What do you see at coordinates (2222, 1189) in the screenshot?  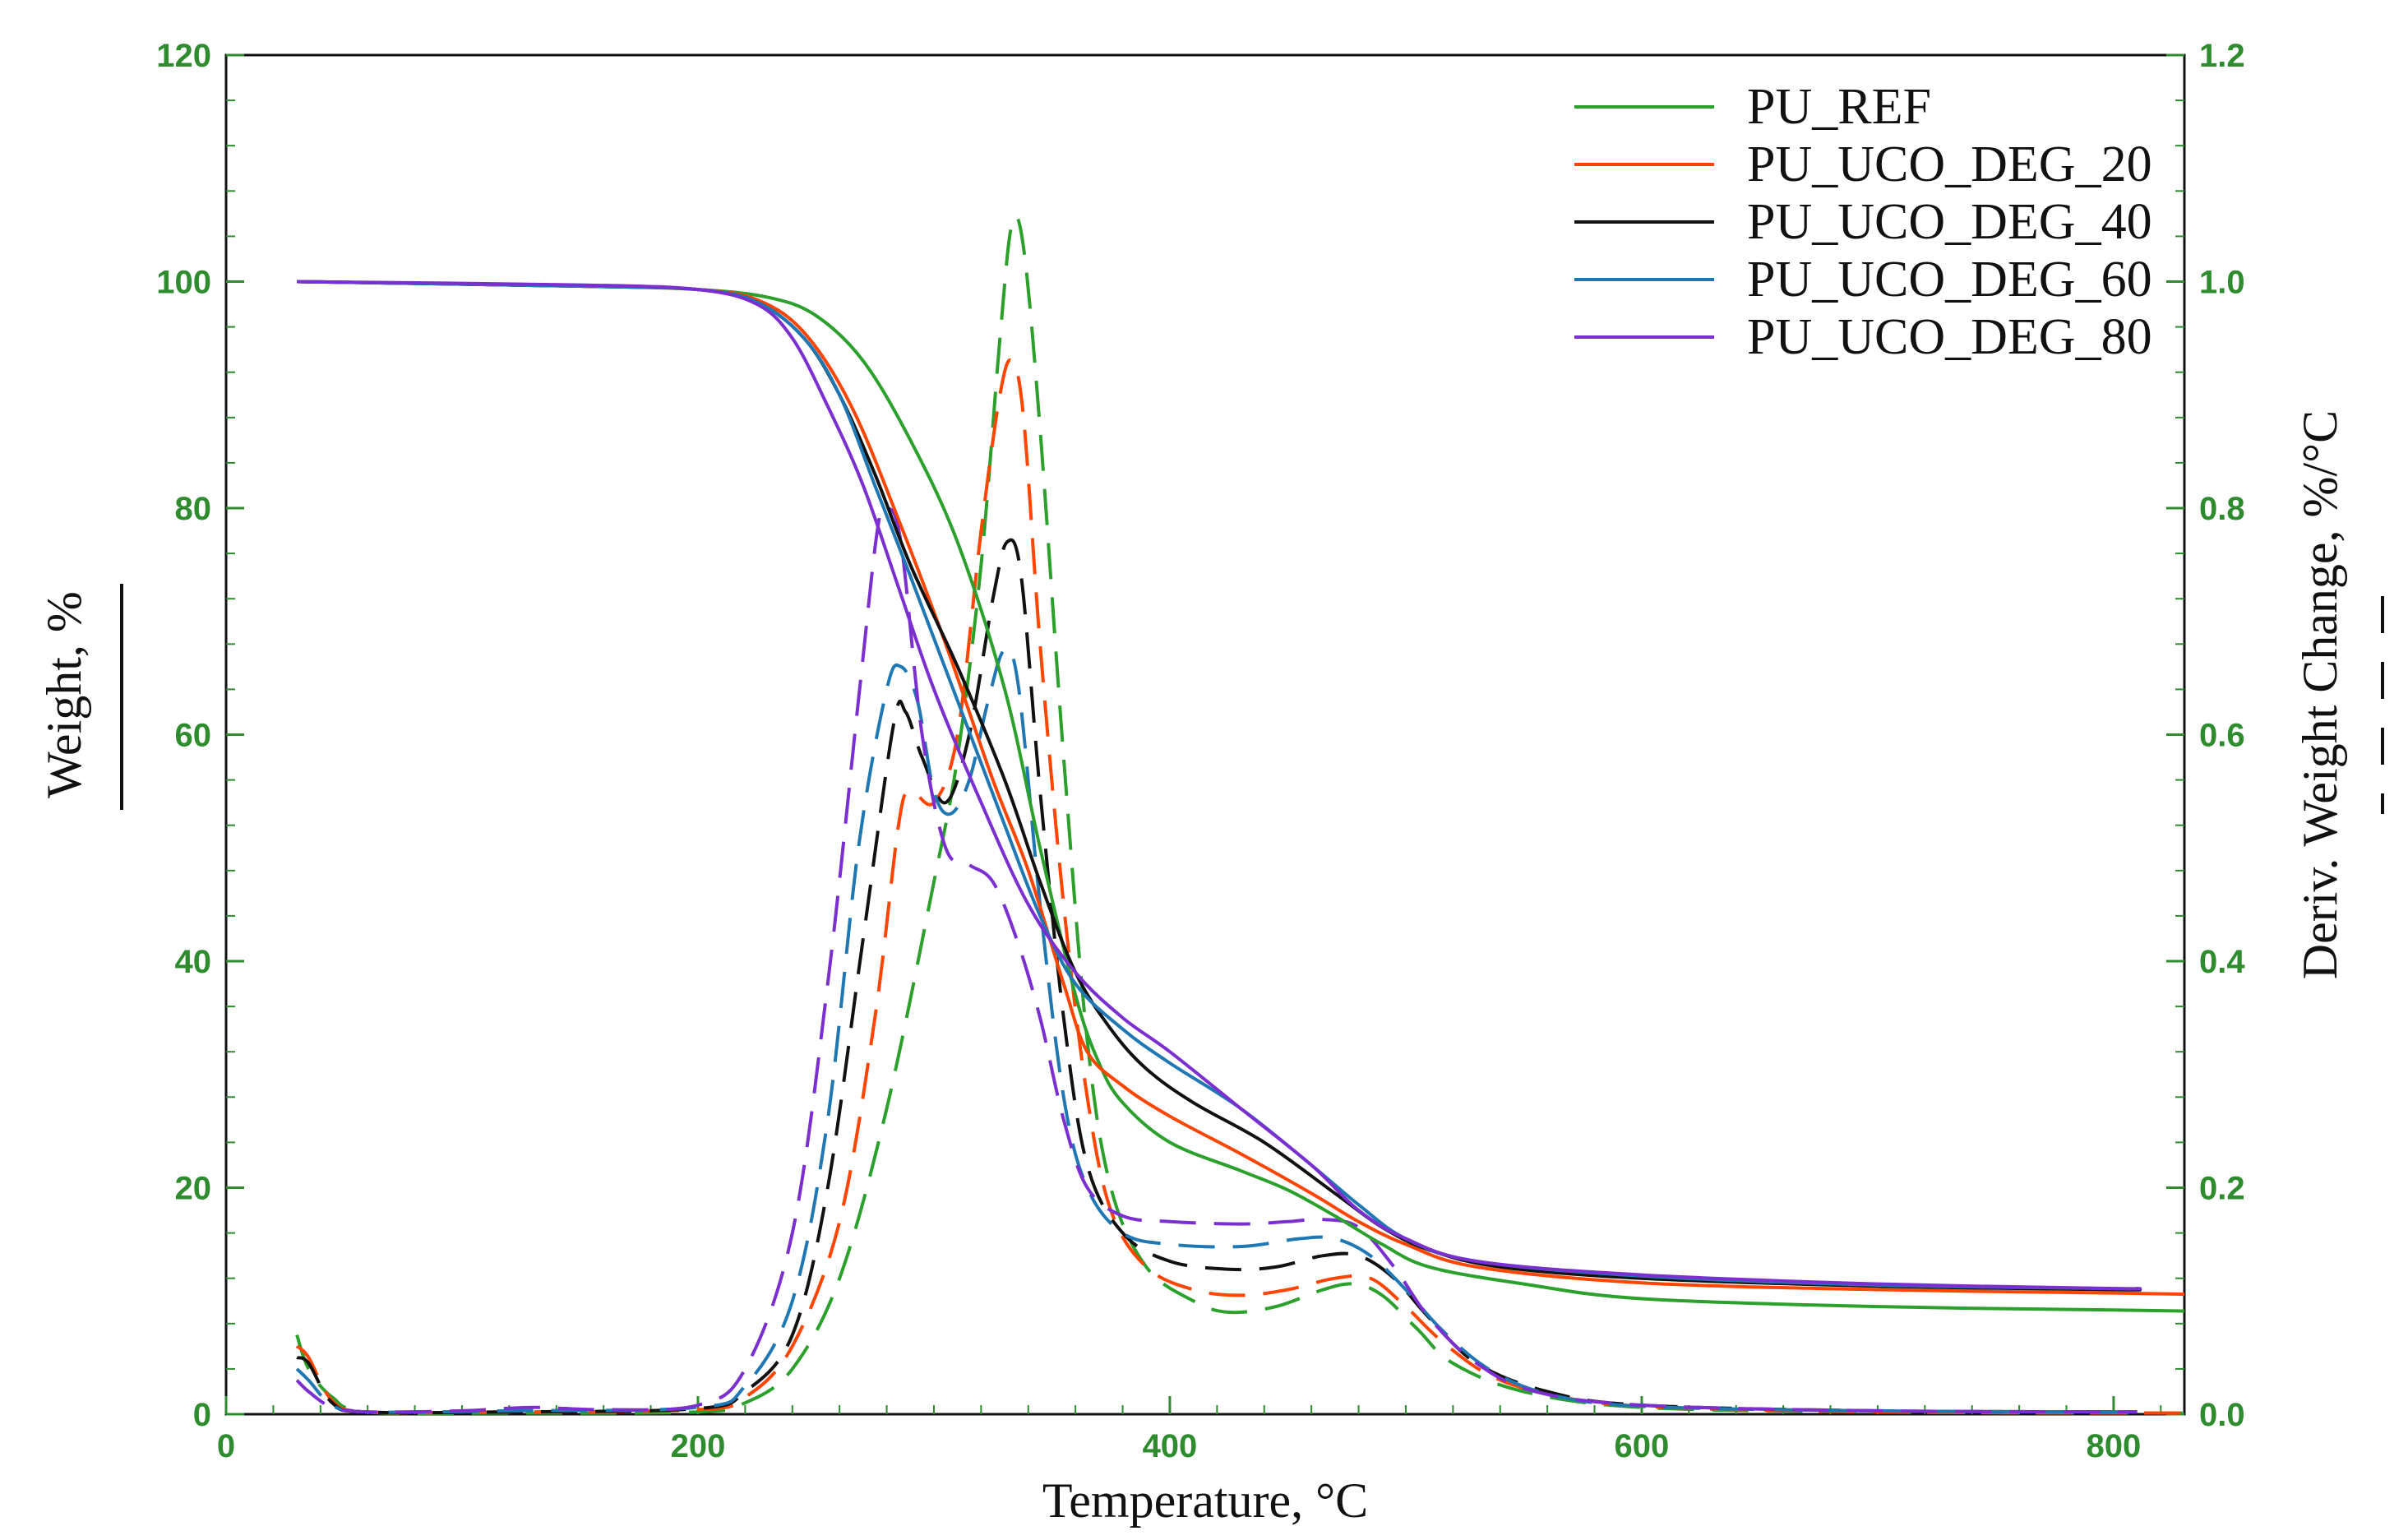 I see `y-right-tick-label: 0.2` at bounding box center [2222, 1189].